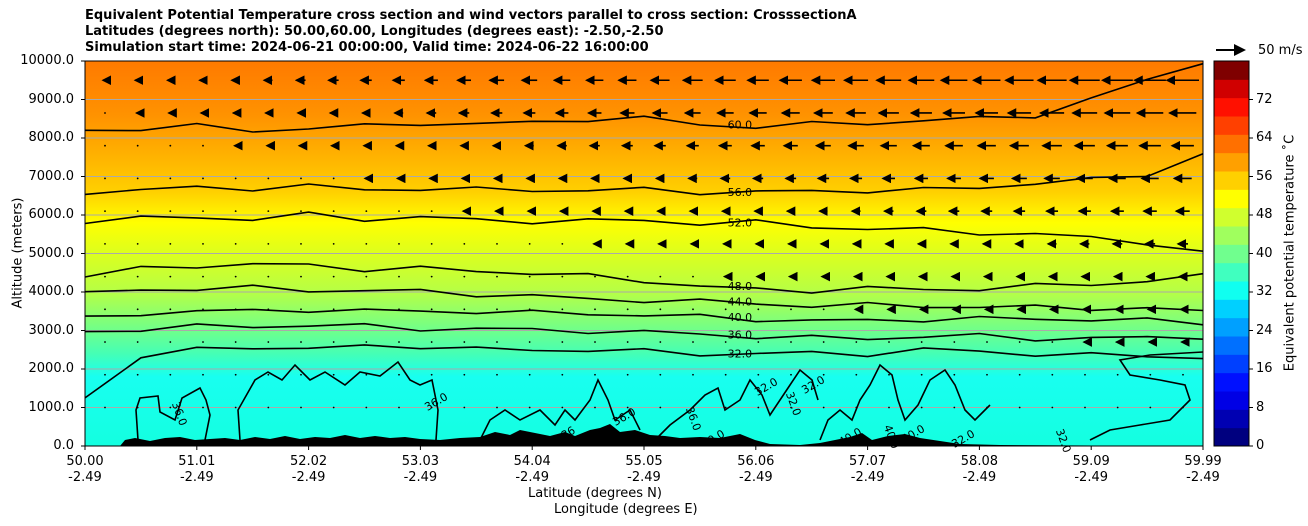  What do you see at coordinates (867, 461) in the screenshot?
I see `x-tick-latitude: 57.07` at bounding box center [867, 461].